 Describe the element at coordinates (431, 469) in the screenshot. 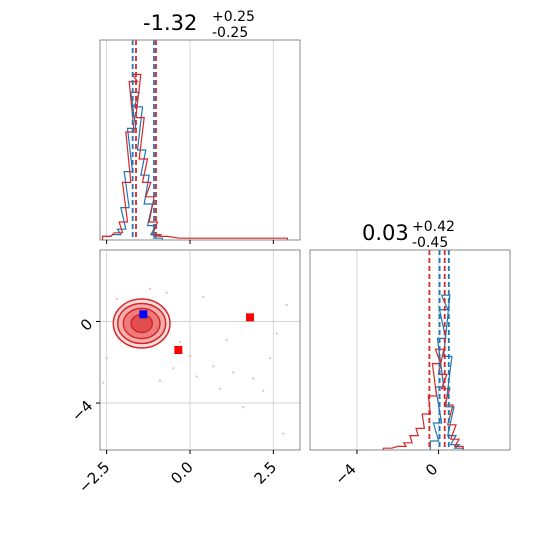

I see `x-tick-label: 0` at that location.